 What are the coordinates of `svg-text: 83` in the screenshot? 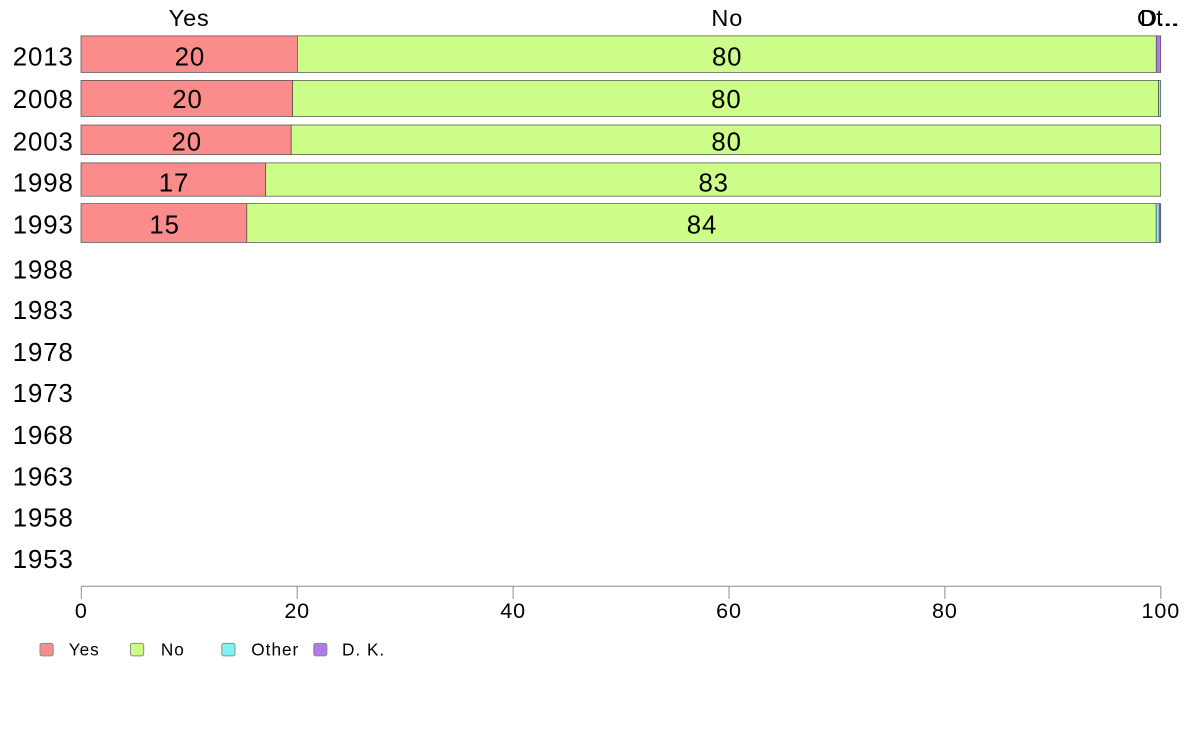 It's located at (713, 184).